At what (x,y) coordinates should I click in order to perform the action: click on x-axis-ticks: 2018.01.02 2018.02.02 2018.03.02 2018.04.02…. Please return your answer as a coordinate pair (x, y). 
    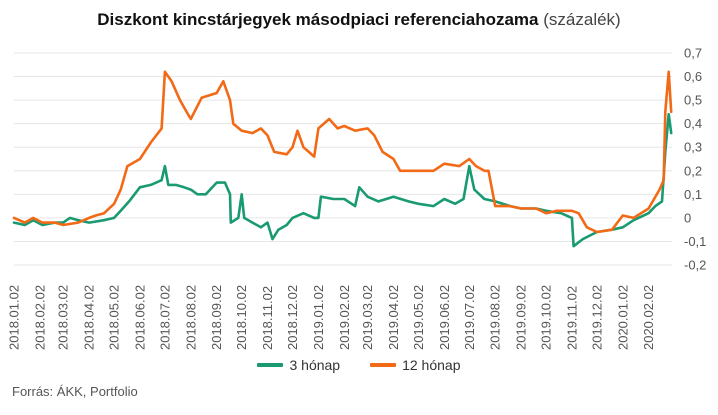
    Looking at the image, I should click on (332, 317).